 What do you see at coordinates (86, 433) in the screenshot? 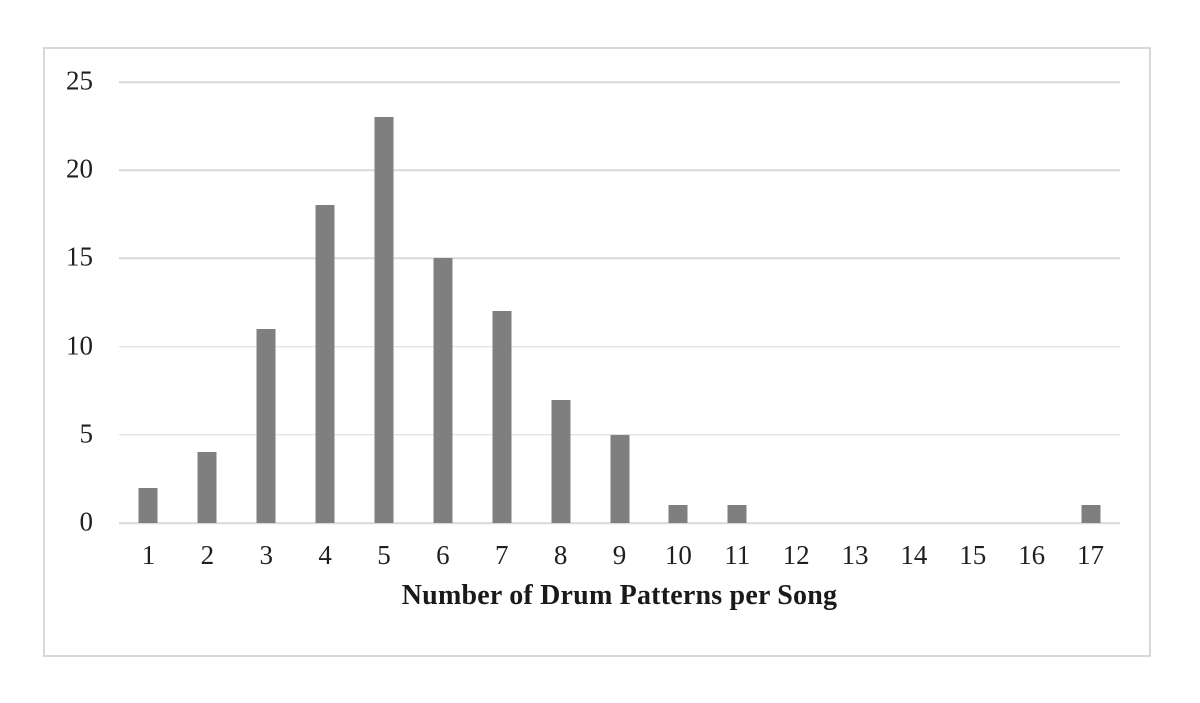
I see `y-tick-label: 5` at bounding box center [86, 433].